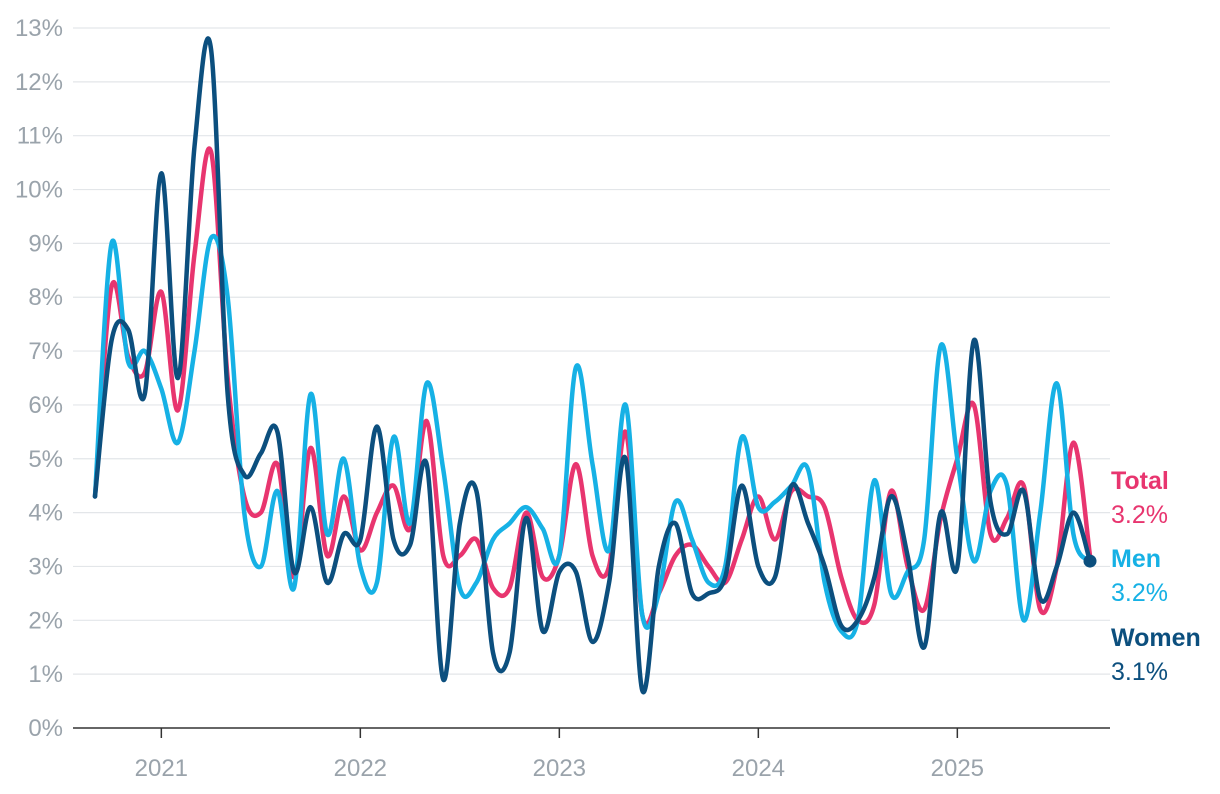 This screenshot has height=794, width=1220. What do you see at coordinates (1156, 638) in the screenshot?
I see `end-label-women-name: Women` at bounding box center [1156, 638].